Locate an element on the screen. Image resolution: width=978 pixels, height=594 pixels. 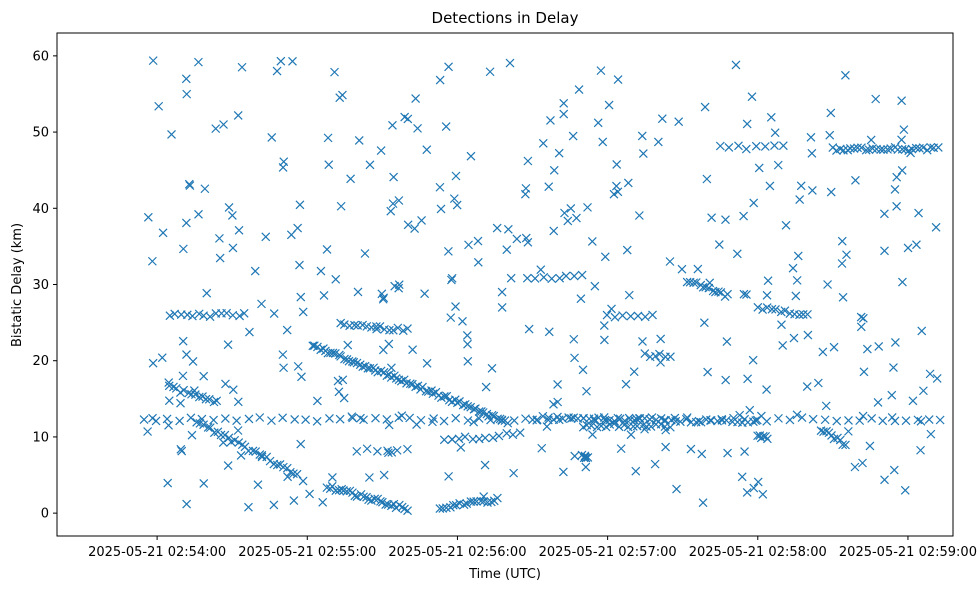
x-tick-label: 2025-05-21 02:55:00 is located at coordinates (307, 552).